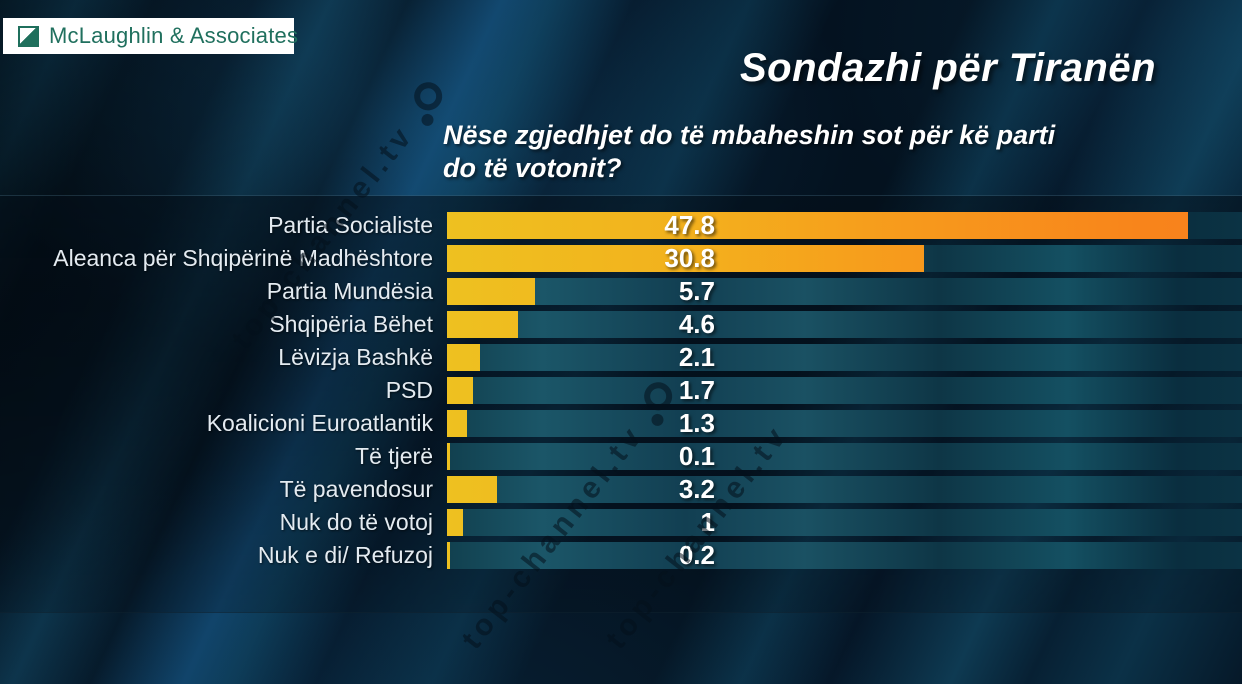 The width and height of the screenshot is (1242, 684). I want to click on bar-track: 0.1, so click(844, 456).